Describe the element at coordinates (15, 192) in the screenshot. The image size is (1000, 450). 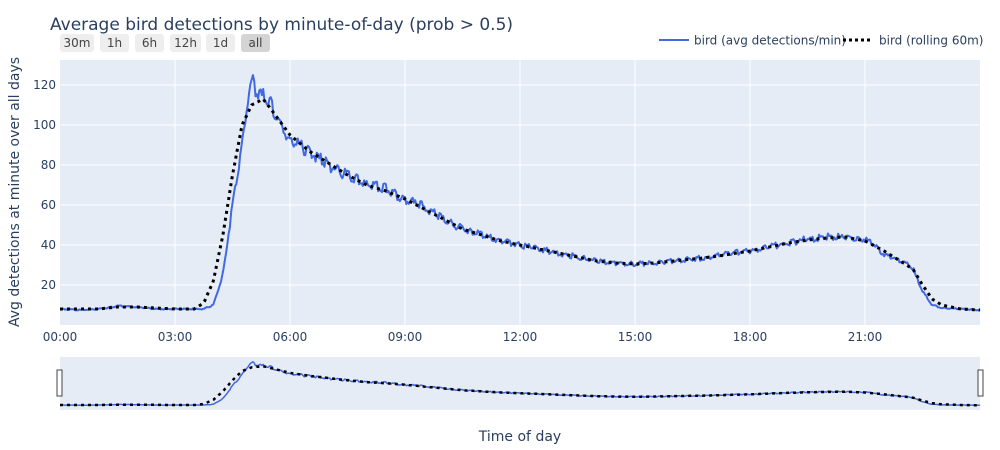
I see `y-axis-title: Avg detections at minute over all days` at that location.